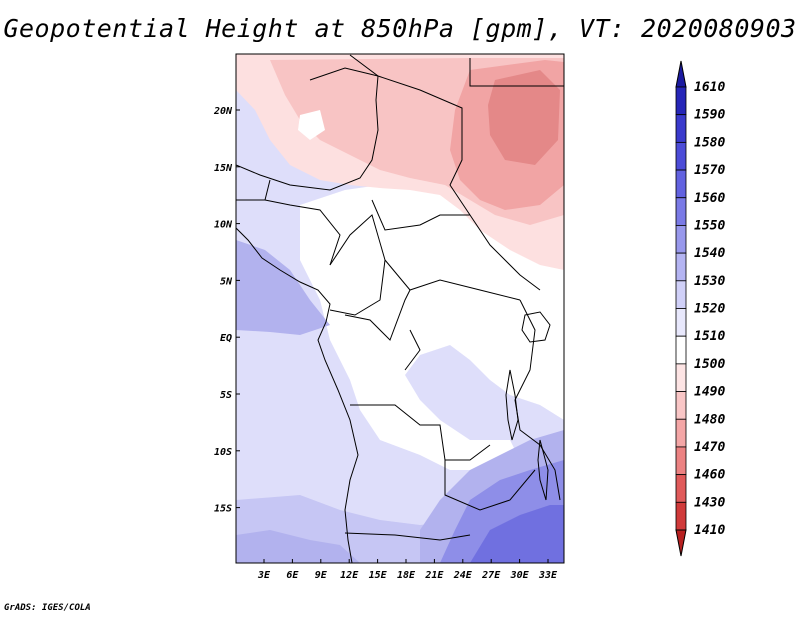  Describe the element at coordinates (709, 364) in the screenshot. I see `colorbar-label: 1500` at that location.